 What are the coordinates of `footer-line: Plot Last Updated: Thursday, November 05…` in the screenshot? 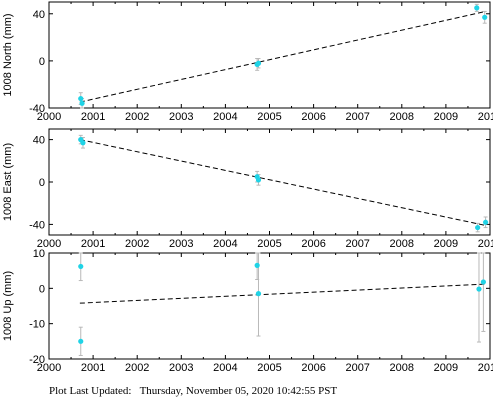 It's located at (193, 391).